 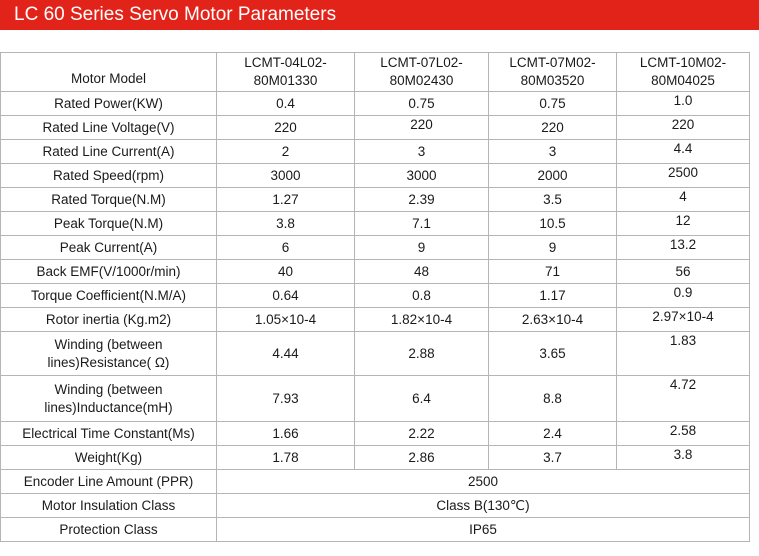 I want to click on page-title: LC 60 Series Servo Motor Parameters, so click(x=175, y=14).